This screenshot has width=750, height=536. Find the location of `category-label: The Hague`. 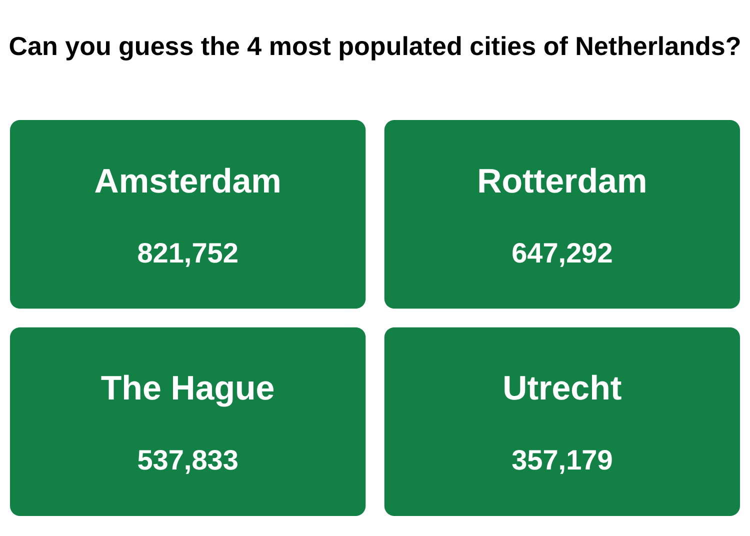

category-label: The Hague is located at coordinates (187, 389).